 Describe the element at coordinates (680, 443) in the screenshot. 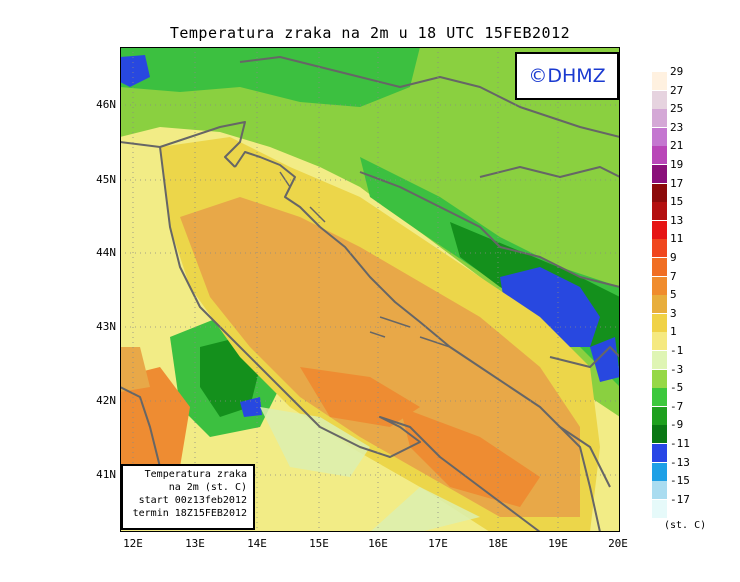

I see `legend-label: -11` at that location.